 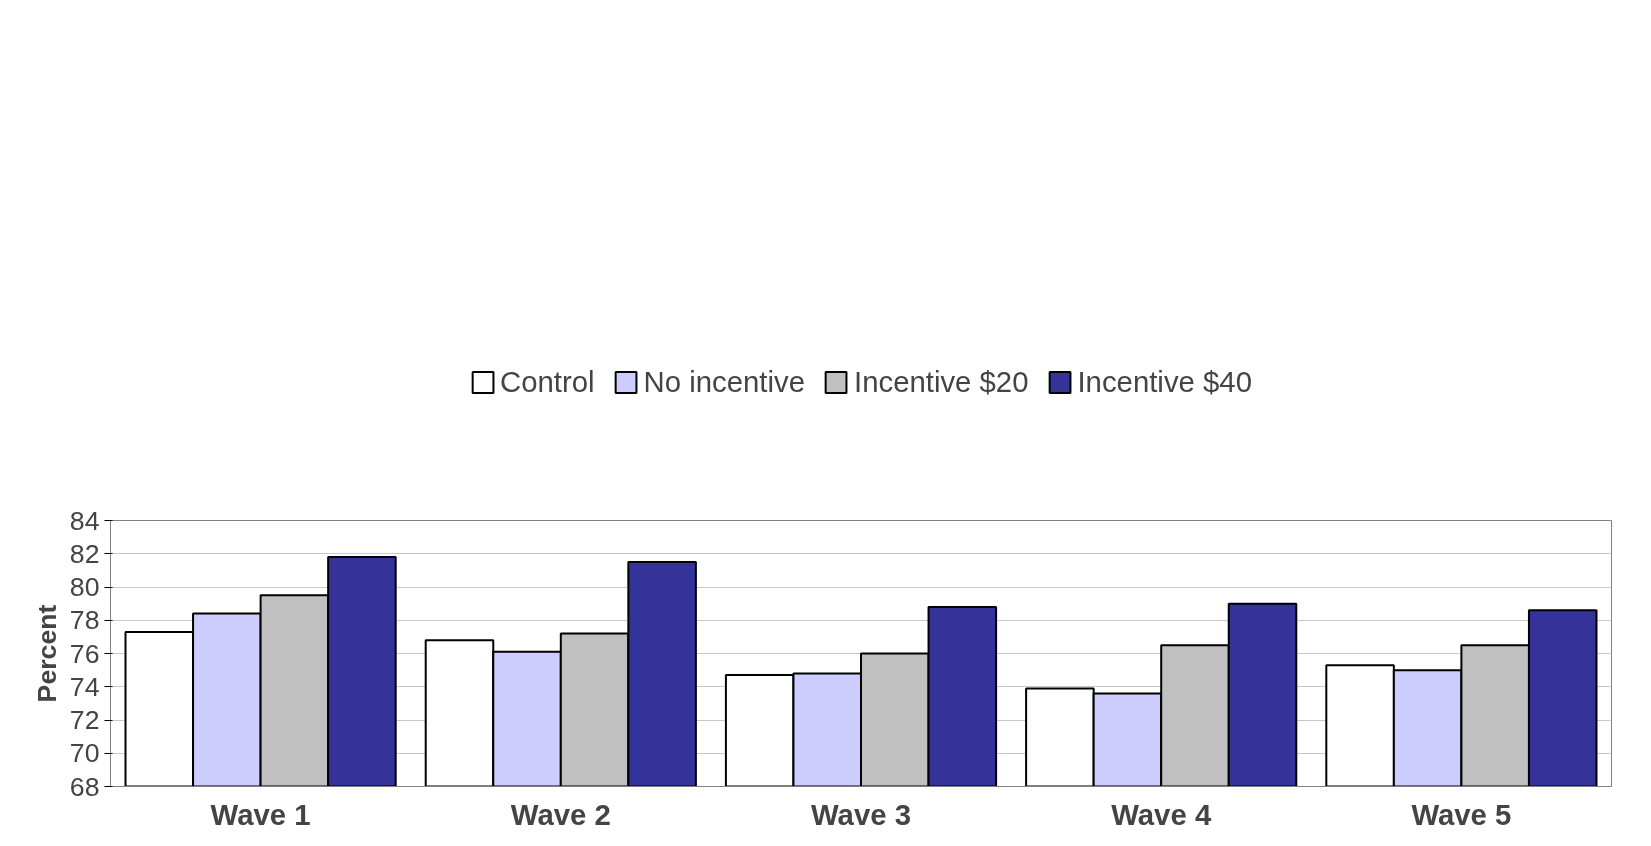 I want to click on x-tick-label: Wave 4, so click(x=1161, y=814).